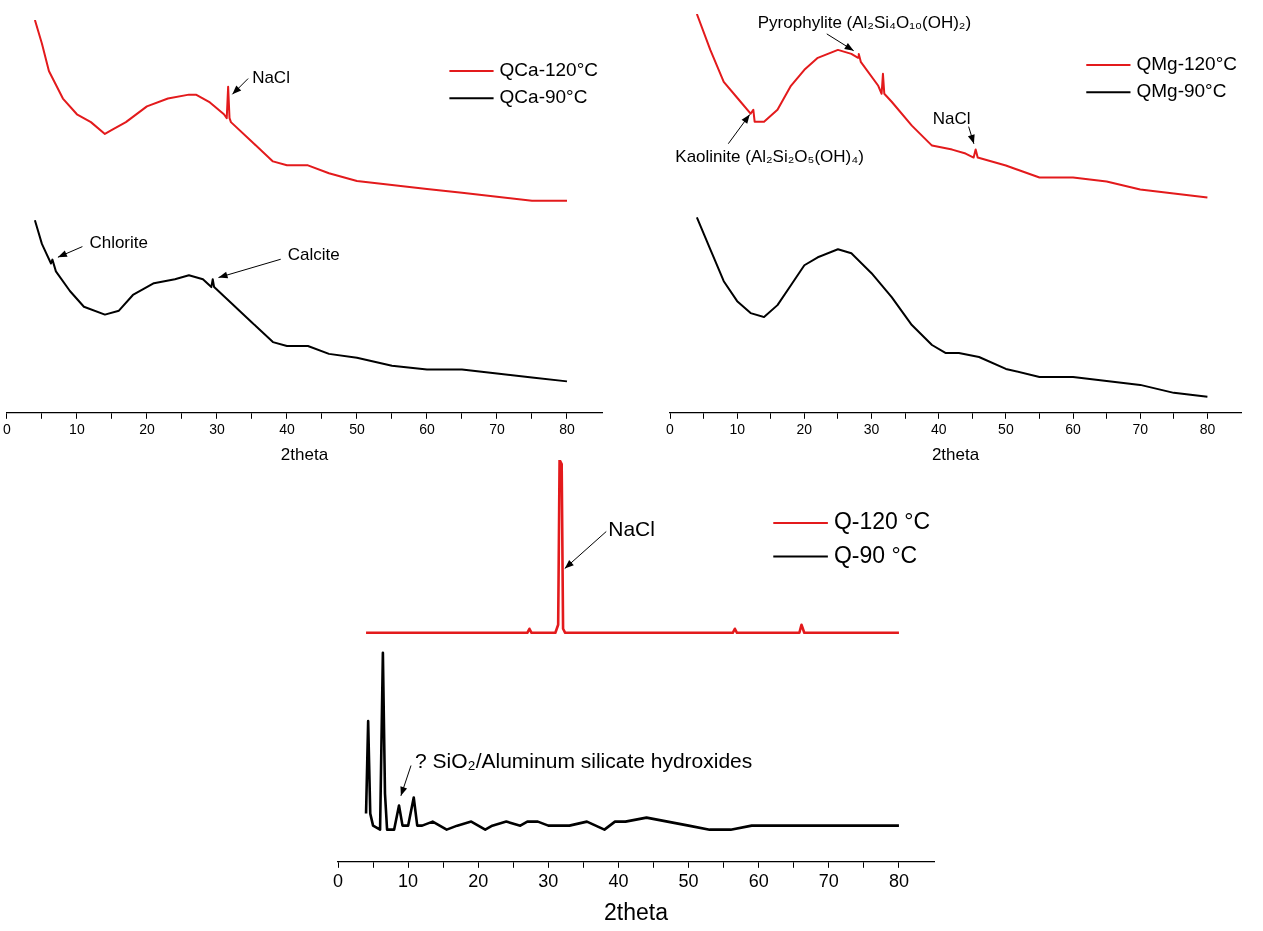 The width and height of the screenshot is (1263, 931). Describe the element at coordinates (549, 70) in the screenshot. I see `legend-label: QCa-120°C` at that location.